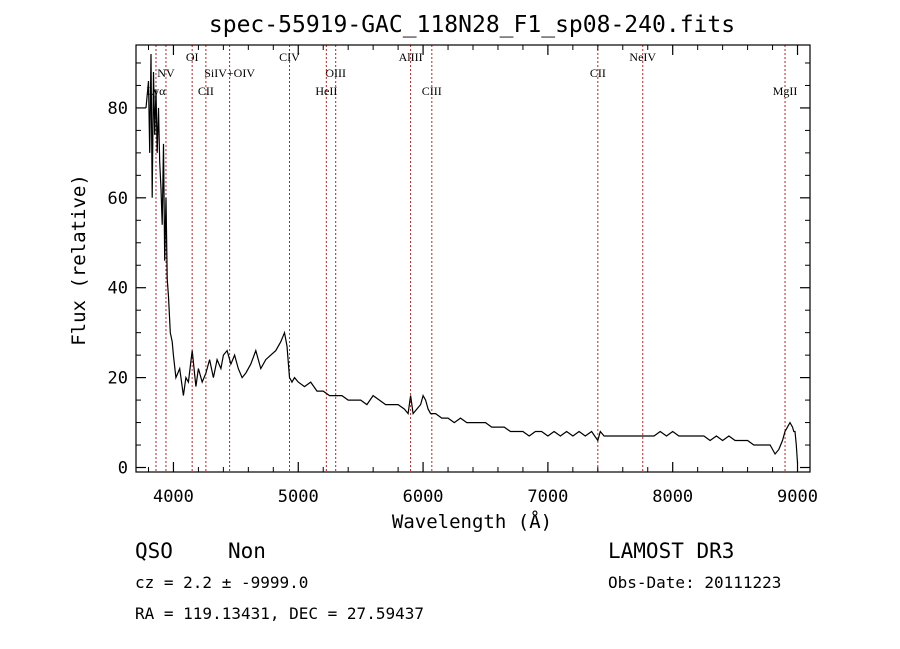 The height and width of the screenshot is (649, 900). What do you see at coordinates (123, 469) in the screenshot?
I see `y-tick-label: 0` at bounding box center [123, 469].